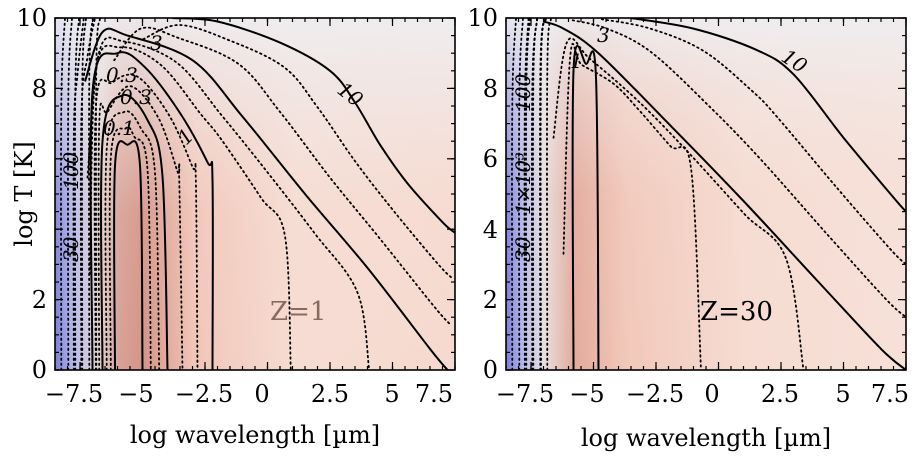 This screenshot has height=460, width=923. I want to click on r-y-tick-label-4: 4, so click(490, 230).